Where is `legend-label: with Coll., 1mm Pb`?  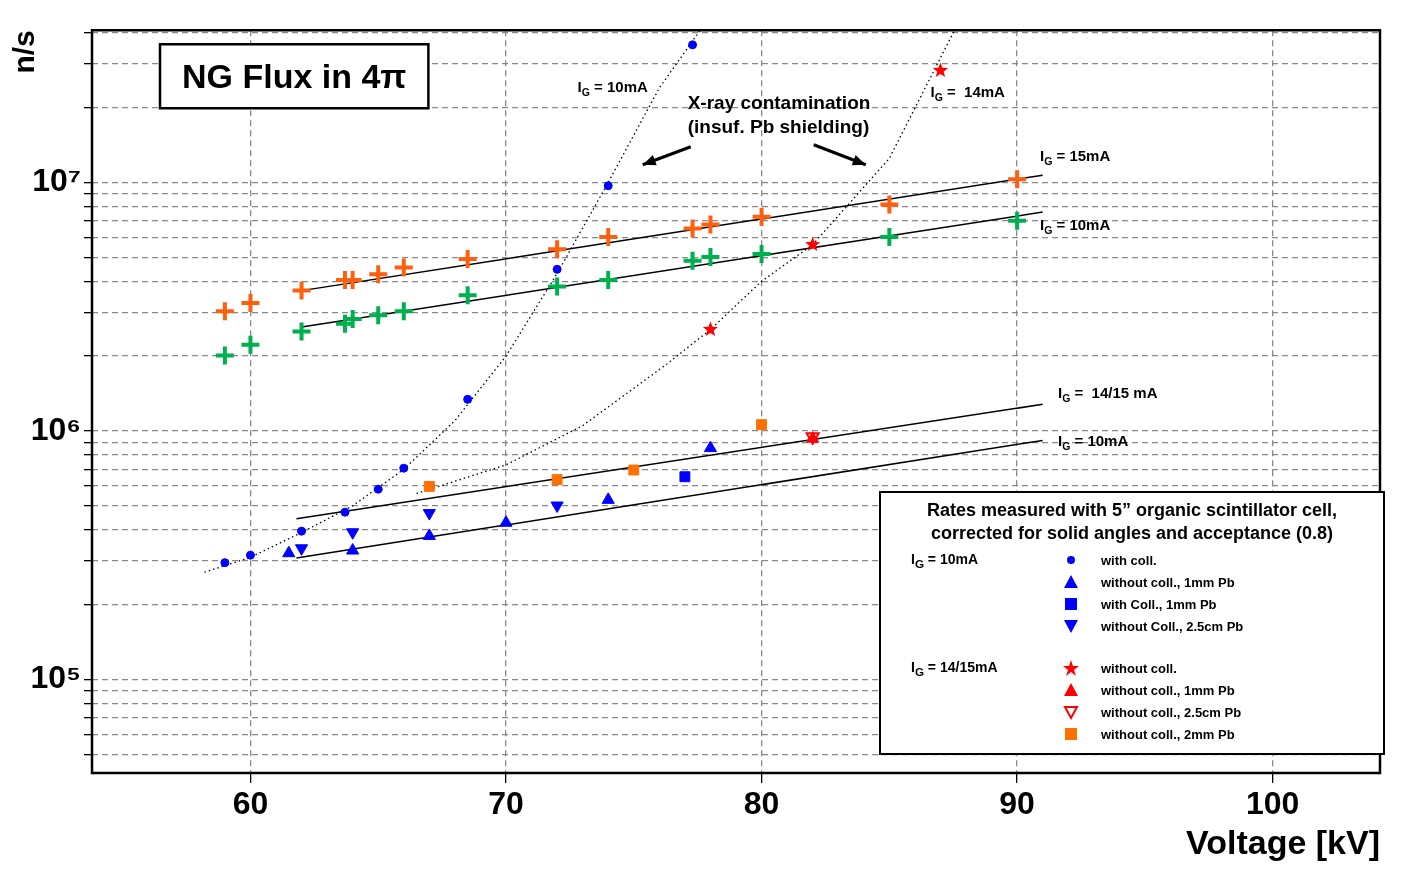 legend-label: with Coll., 1mm Pb is located at coordinates (1159, 604).